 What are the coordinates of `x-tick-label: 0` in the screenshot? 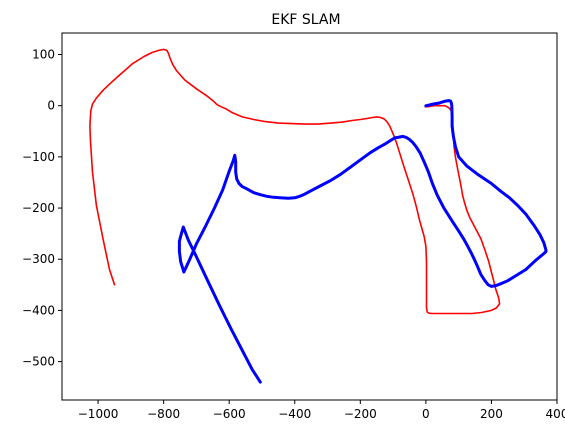 It's located at (426, 414).